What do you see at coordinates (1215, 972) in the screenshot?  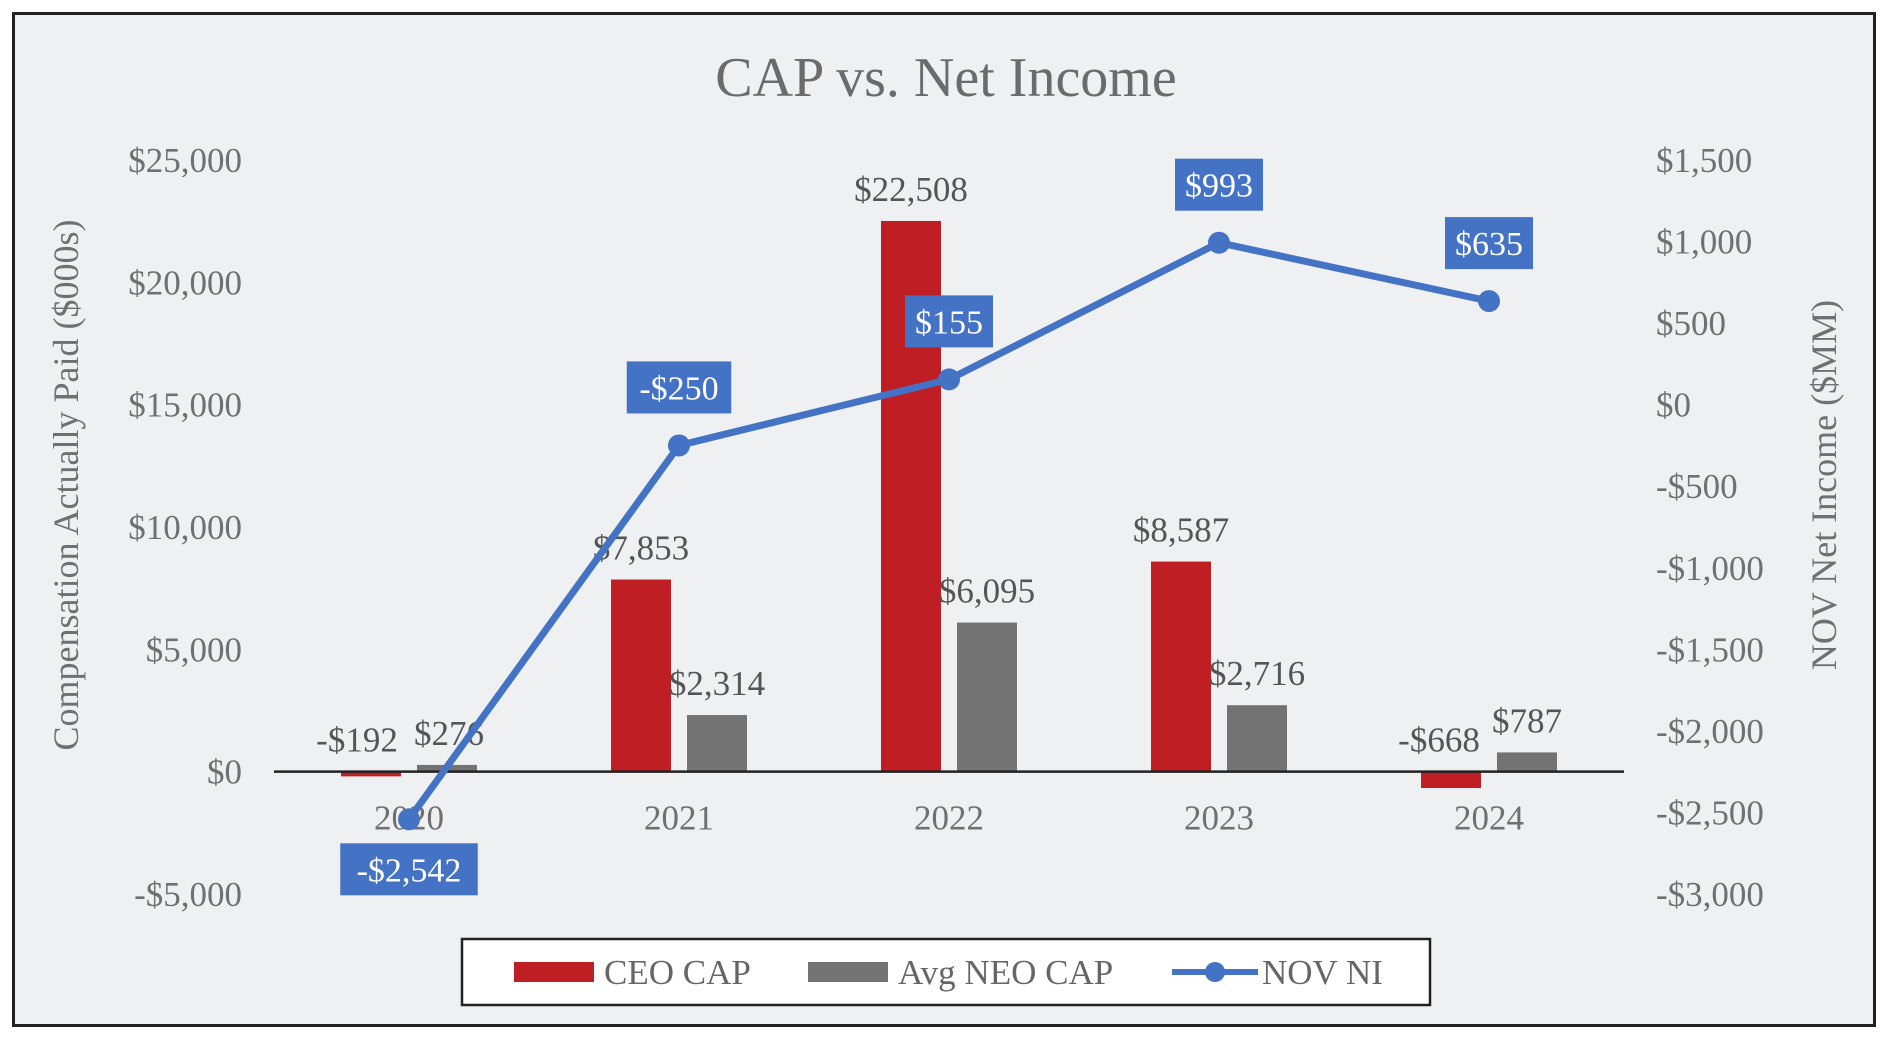 I see `legend-swatch-nov-ni-marker` at bounding box center [1215, 972].